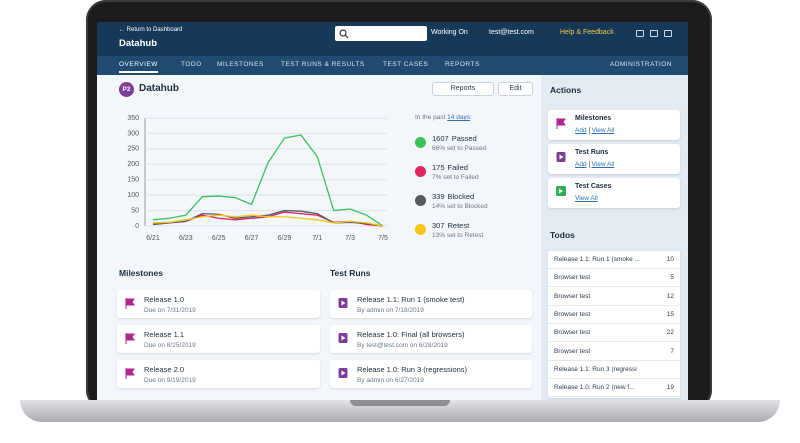 Image resolution: width=800 pixels, height=443 pixels. Describe the element at coordinates (458, 235) in the screenshot. I see `legend-note: 13% set to Retest` at that location.